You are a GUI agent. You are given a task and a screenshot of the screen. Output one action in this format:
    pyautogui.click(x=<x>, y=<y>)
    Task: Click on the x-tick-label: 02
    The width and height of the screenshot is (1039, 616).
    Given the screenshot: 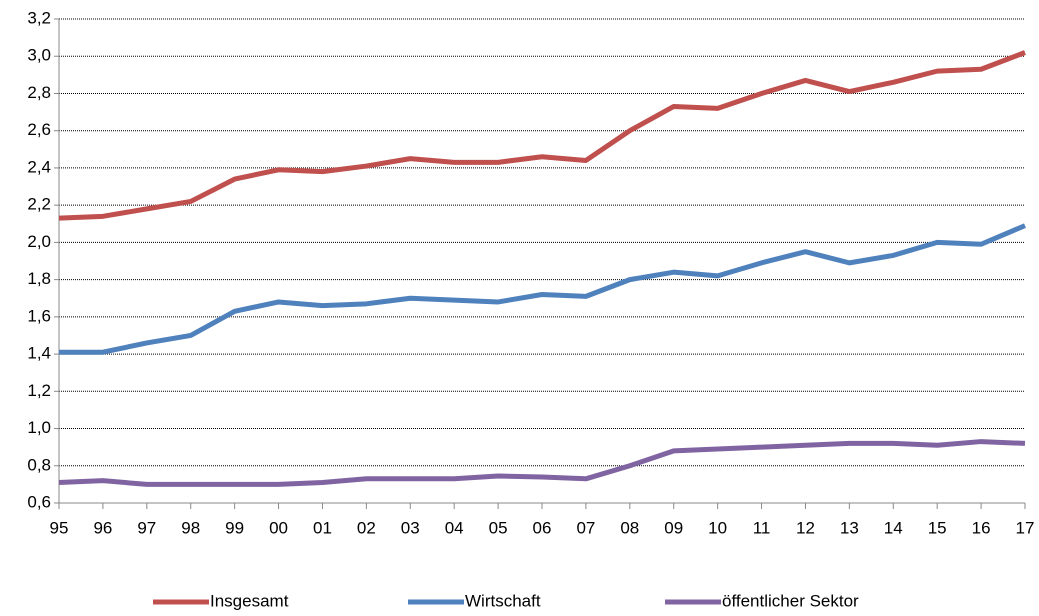 What is the action you would take?
    pyautogui.click(x=366, y=527)
    